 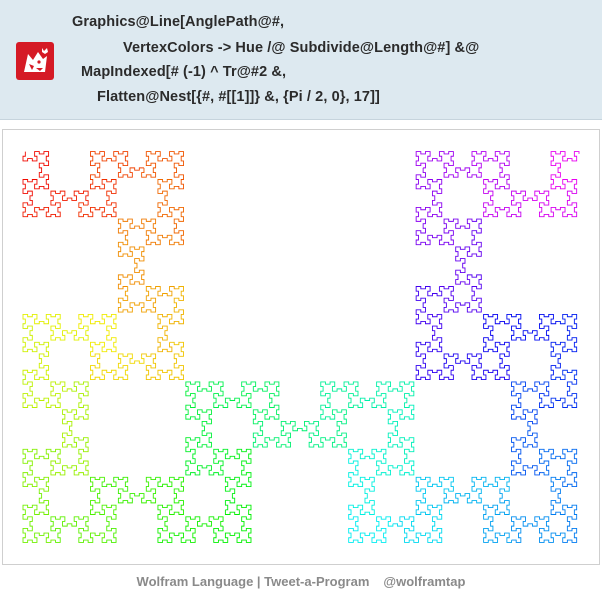 What do you see at coordinates (424, 581) in the screenshot?
I see `footer-handle: @wolframtap` at bounding box center [424, 581].